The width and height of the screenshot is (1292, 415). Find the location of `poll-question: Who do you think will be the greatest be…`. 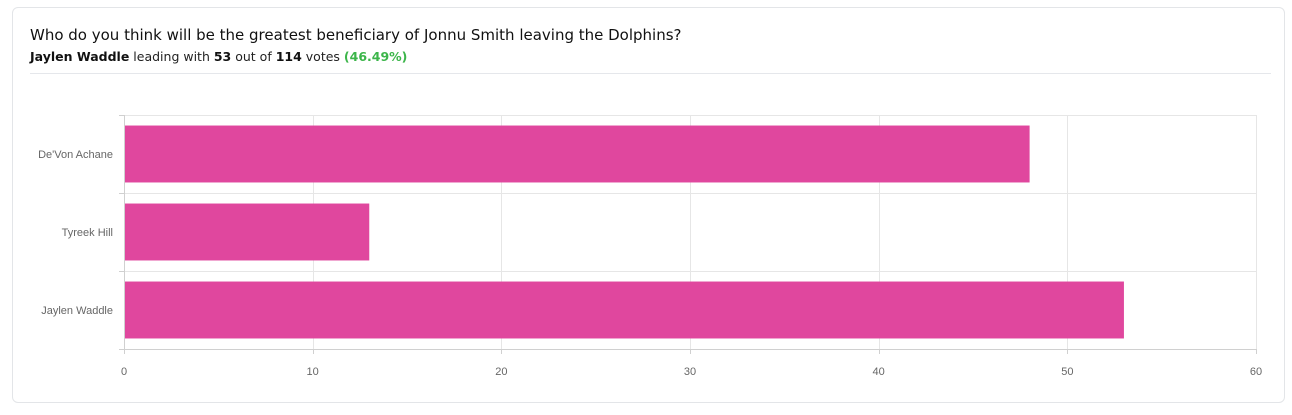

poll-question: Who do you think will be the greatest be… is located at coordinates (356, 35).